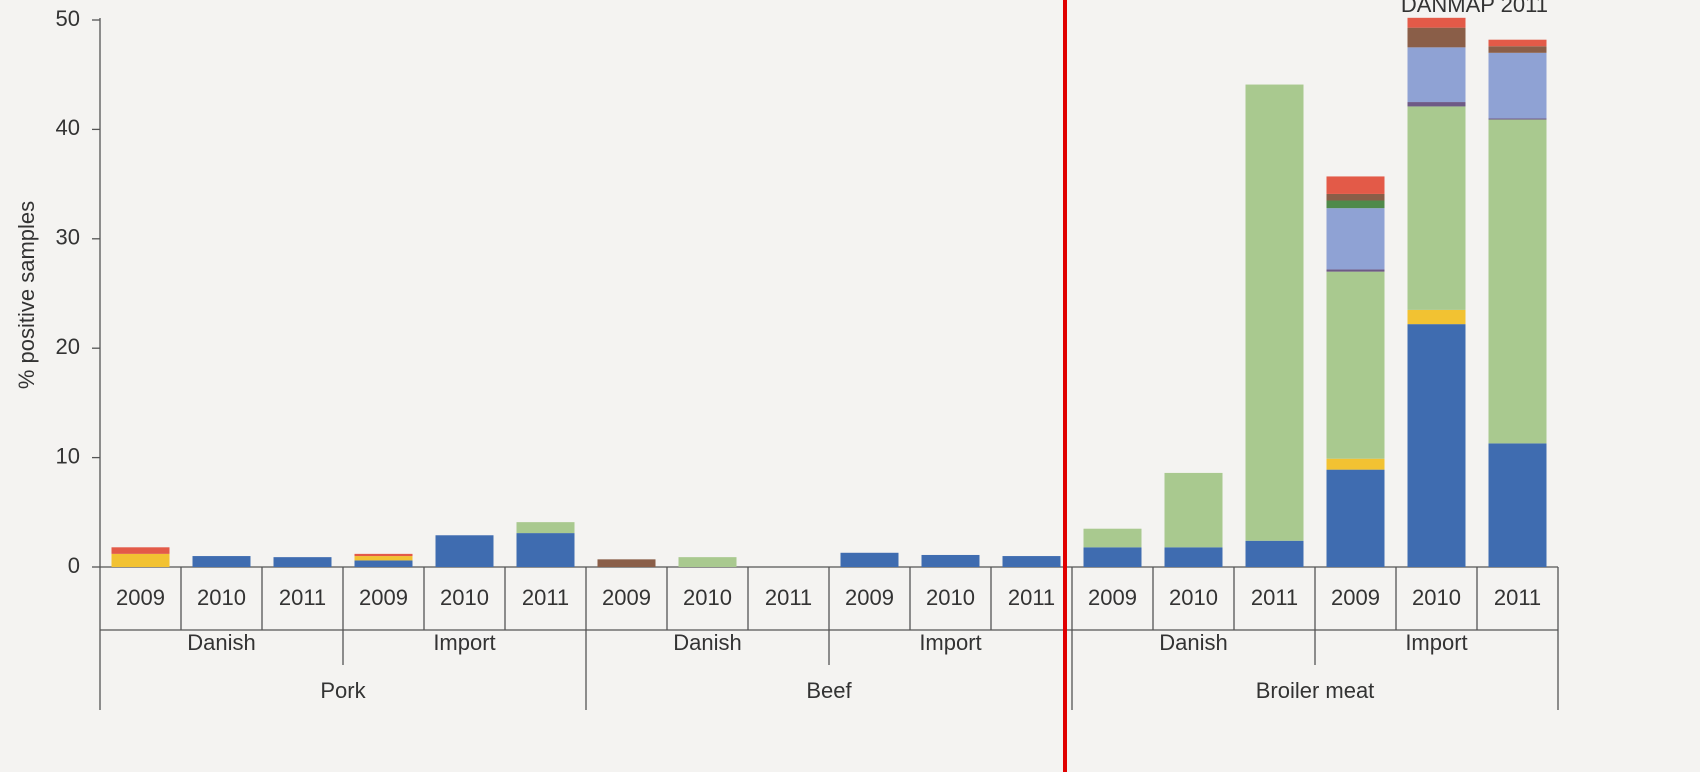  I want to click on meat-label: Broiler meat, so click(1315, 690).